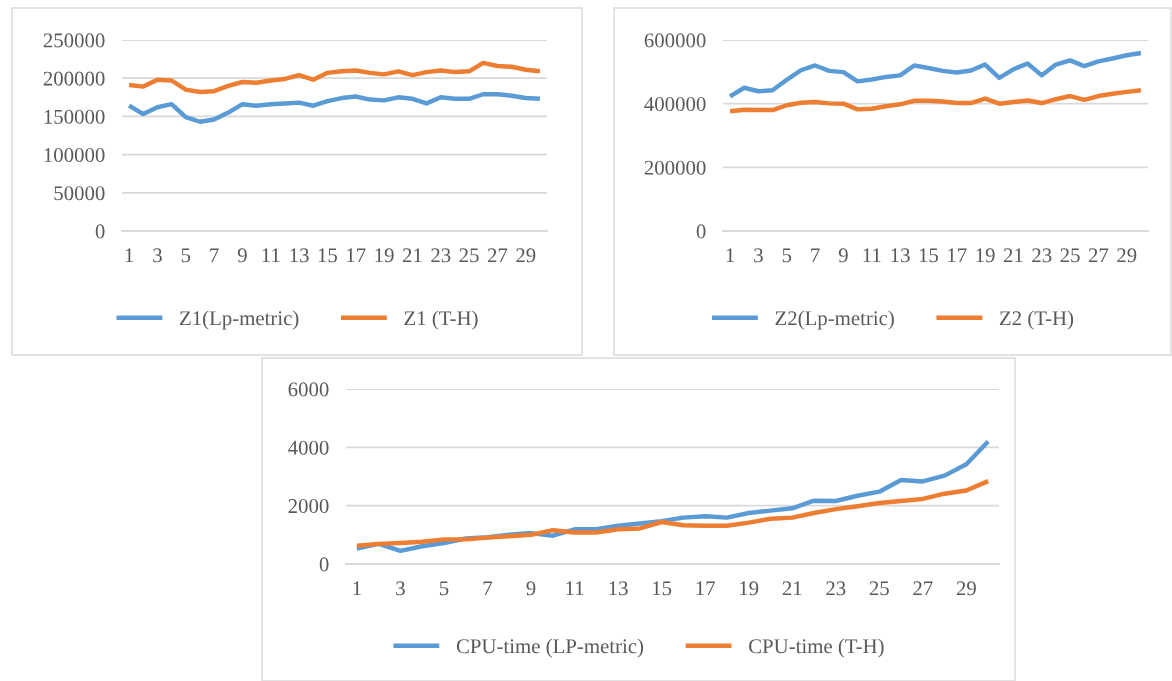 Image resolution: width=1172 pixels, height=681 pixels. Describe the element at coordinates (816, 648) in the screenshot. I see `legend-label: CPU-time (T-H)` at that location.